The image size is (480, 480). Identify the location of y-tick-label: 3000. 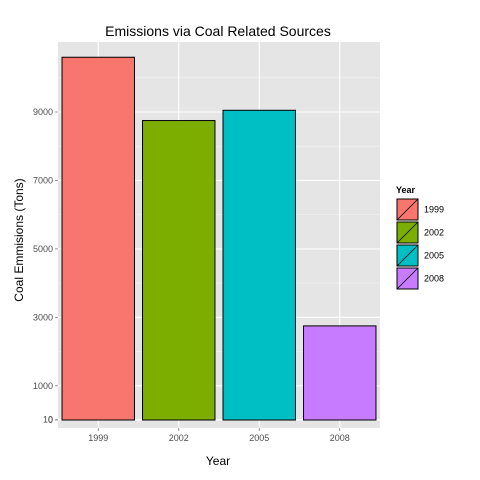
(43, 317).